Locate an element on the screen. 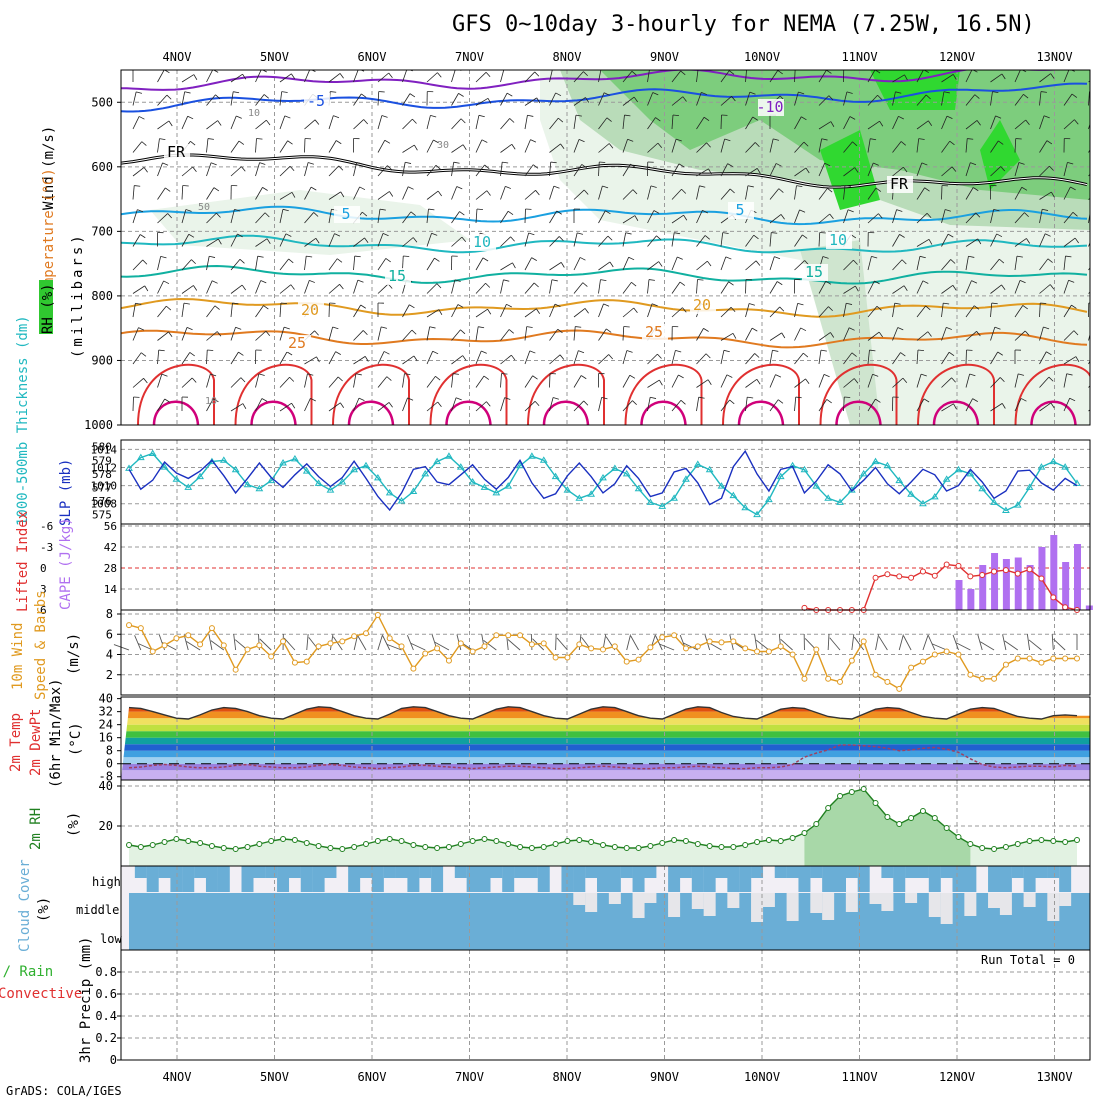 The height and width of the screenshot is (1100, 1100). wind10m-ylabel-3: (m/s) is located at coordinates (74, 654).